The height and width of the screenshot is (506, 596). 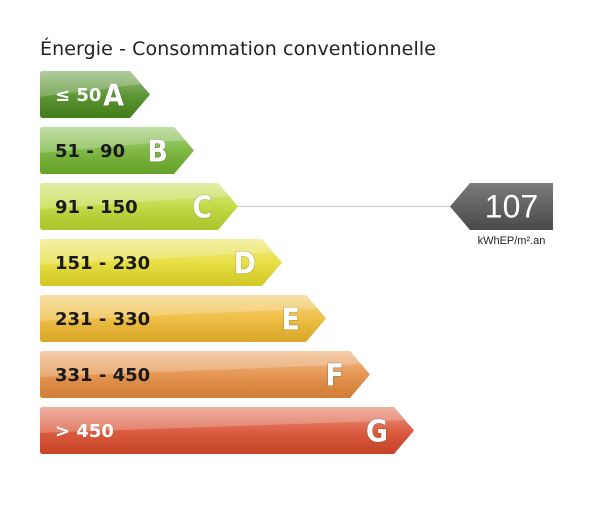 I want to click on chart-title: Énergie - Consommation conventionnelle, so click(x=238, y=49).